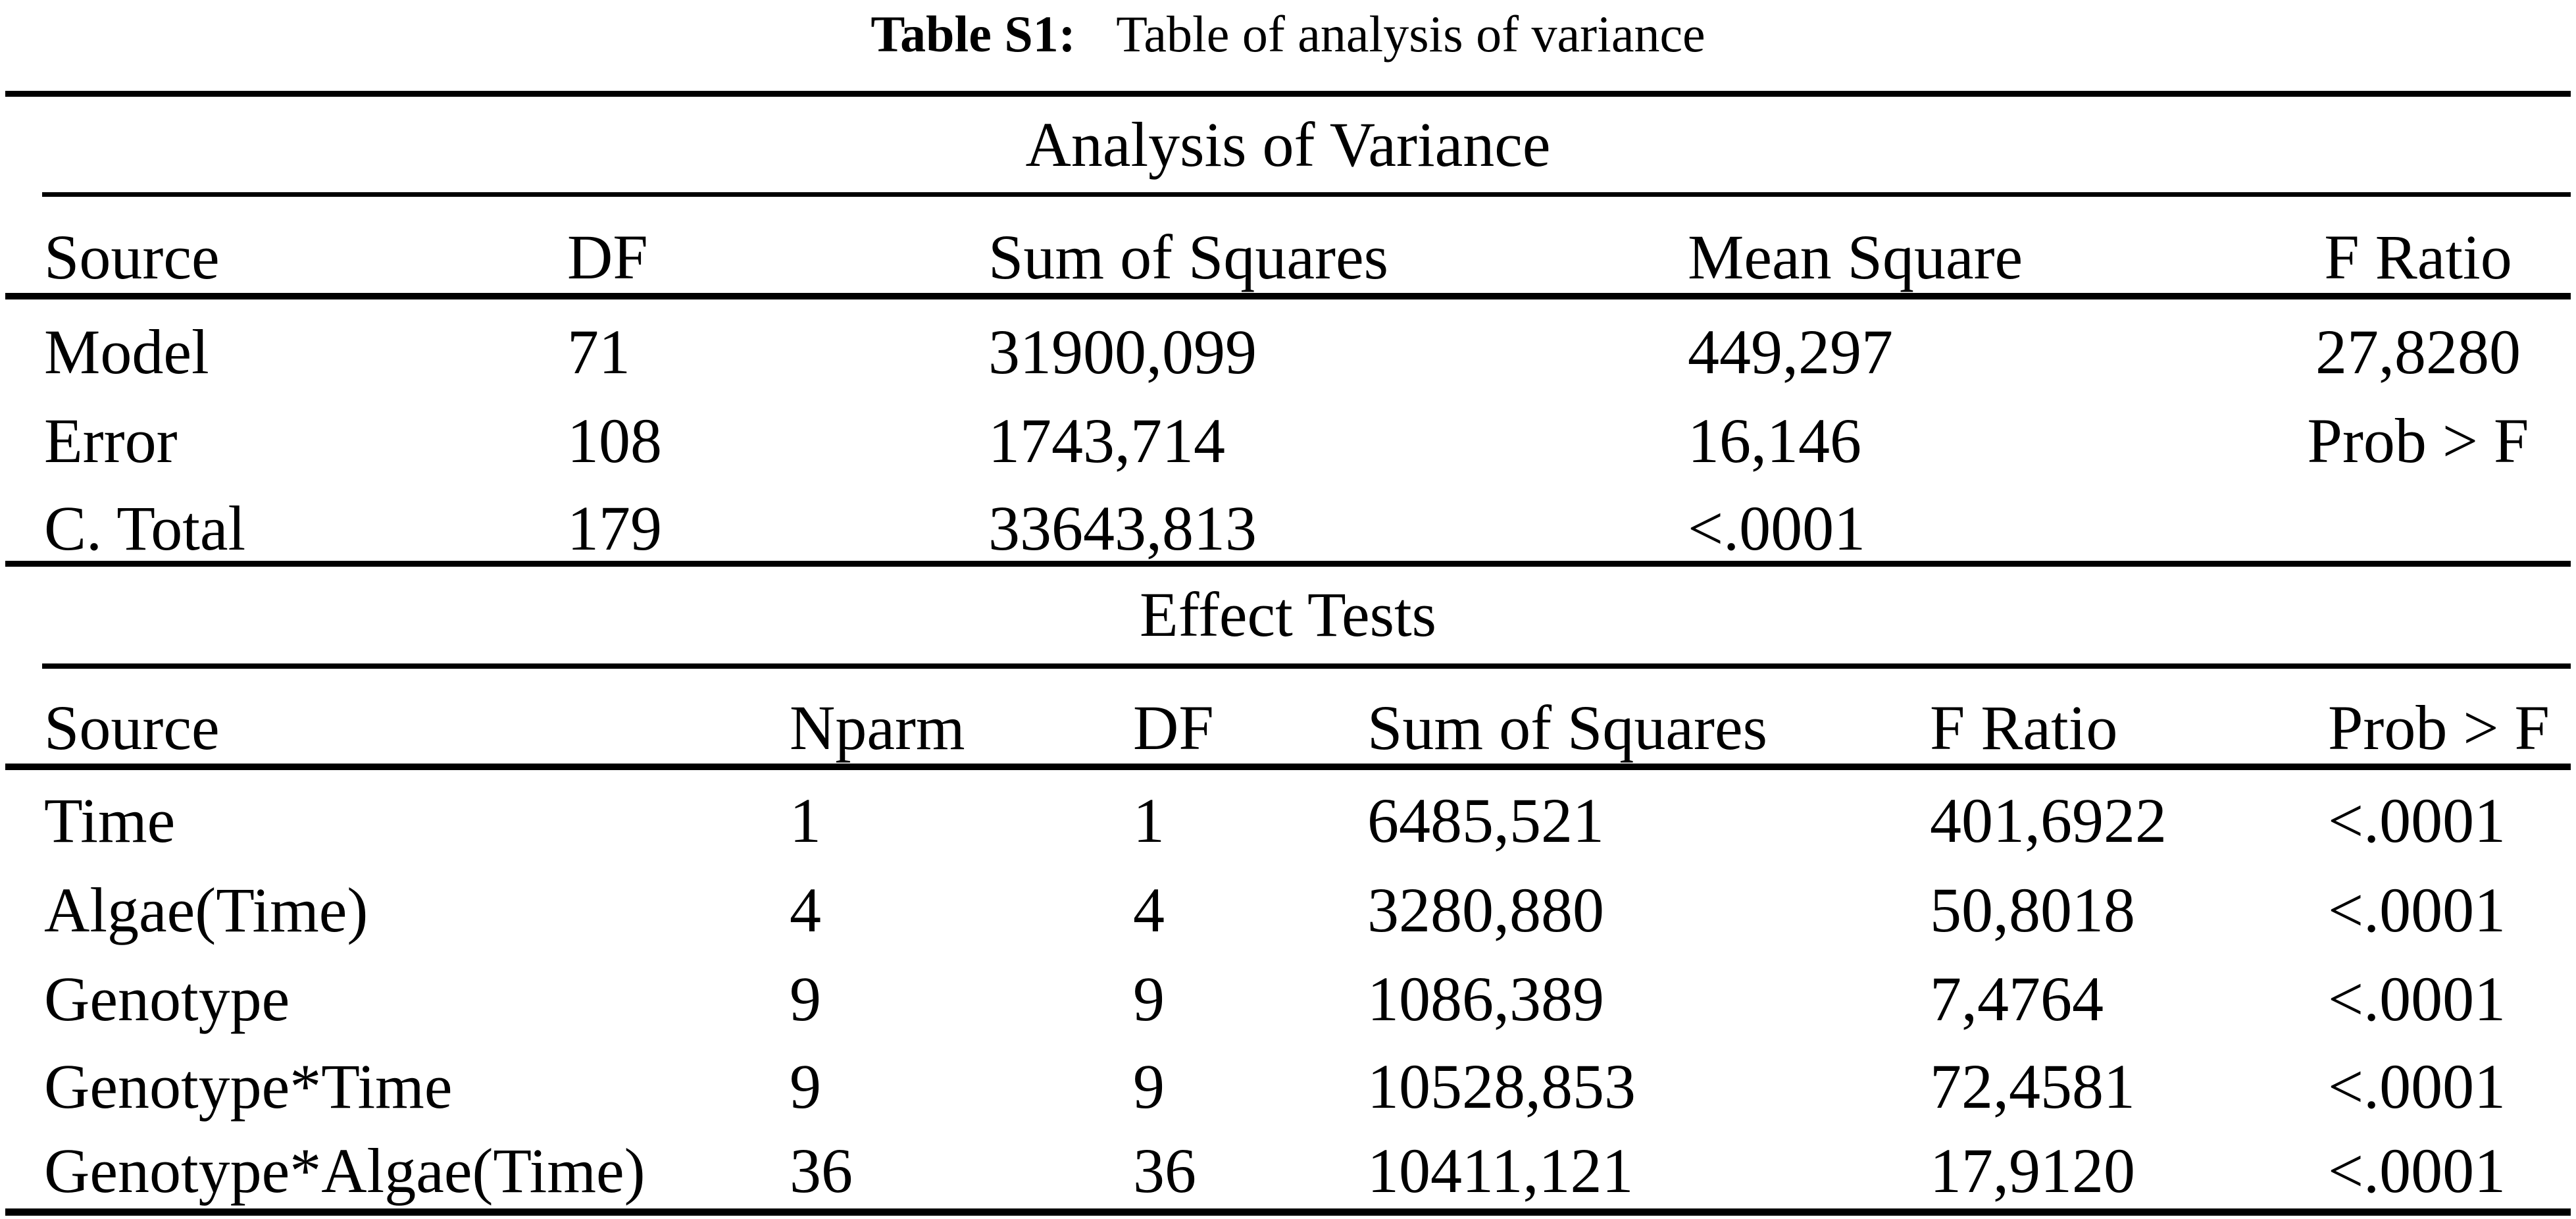 This screenshot has width=2576, height=1219. What do you see at coordinates (1288, 999) in the screenshot?
I see `effect-row-genotype: Genotype 9 9 1086,389 7,4764 <.0001` at bounding box center [1288, 999].